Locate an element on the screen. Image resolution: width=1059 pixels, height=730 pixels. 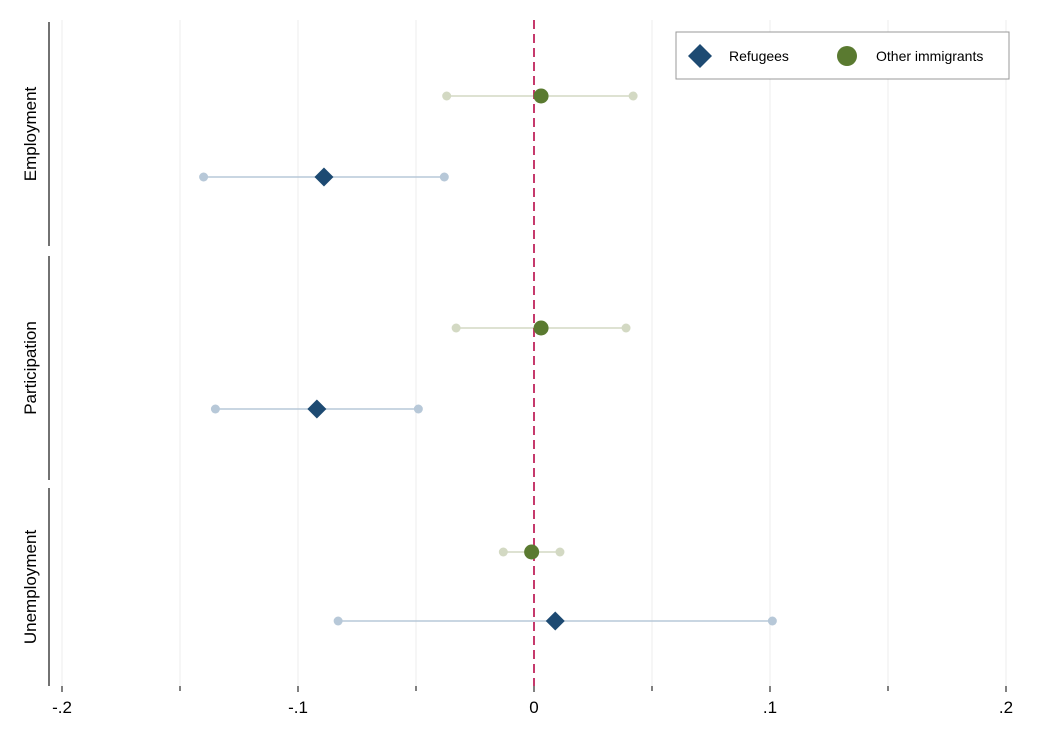
legend-marker-diamond is located at coordinates (700, 56).